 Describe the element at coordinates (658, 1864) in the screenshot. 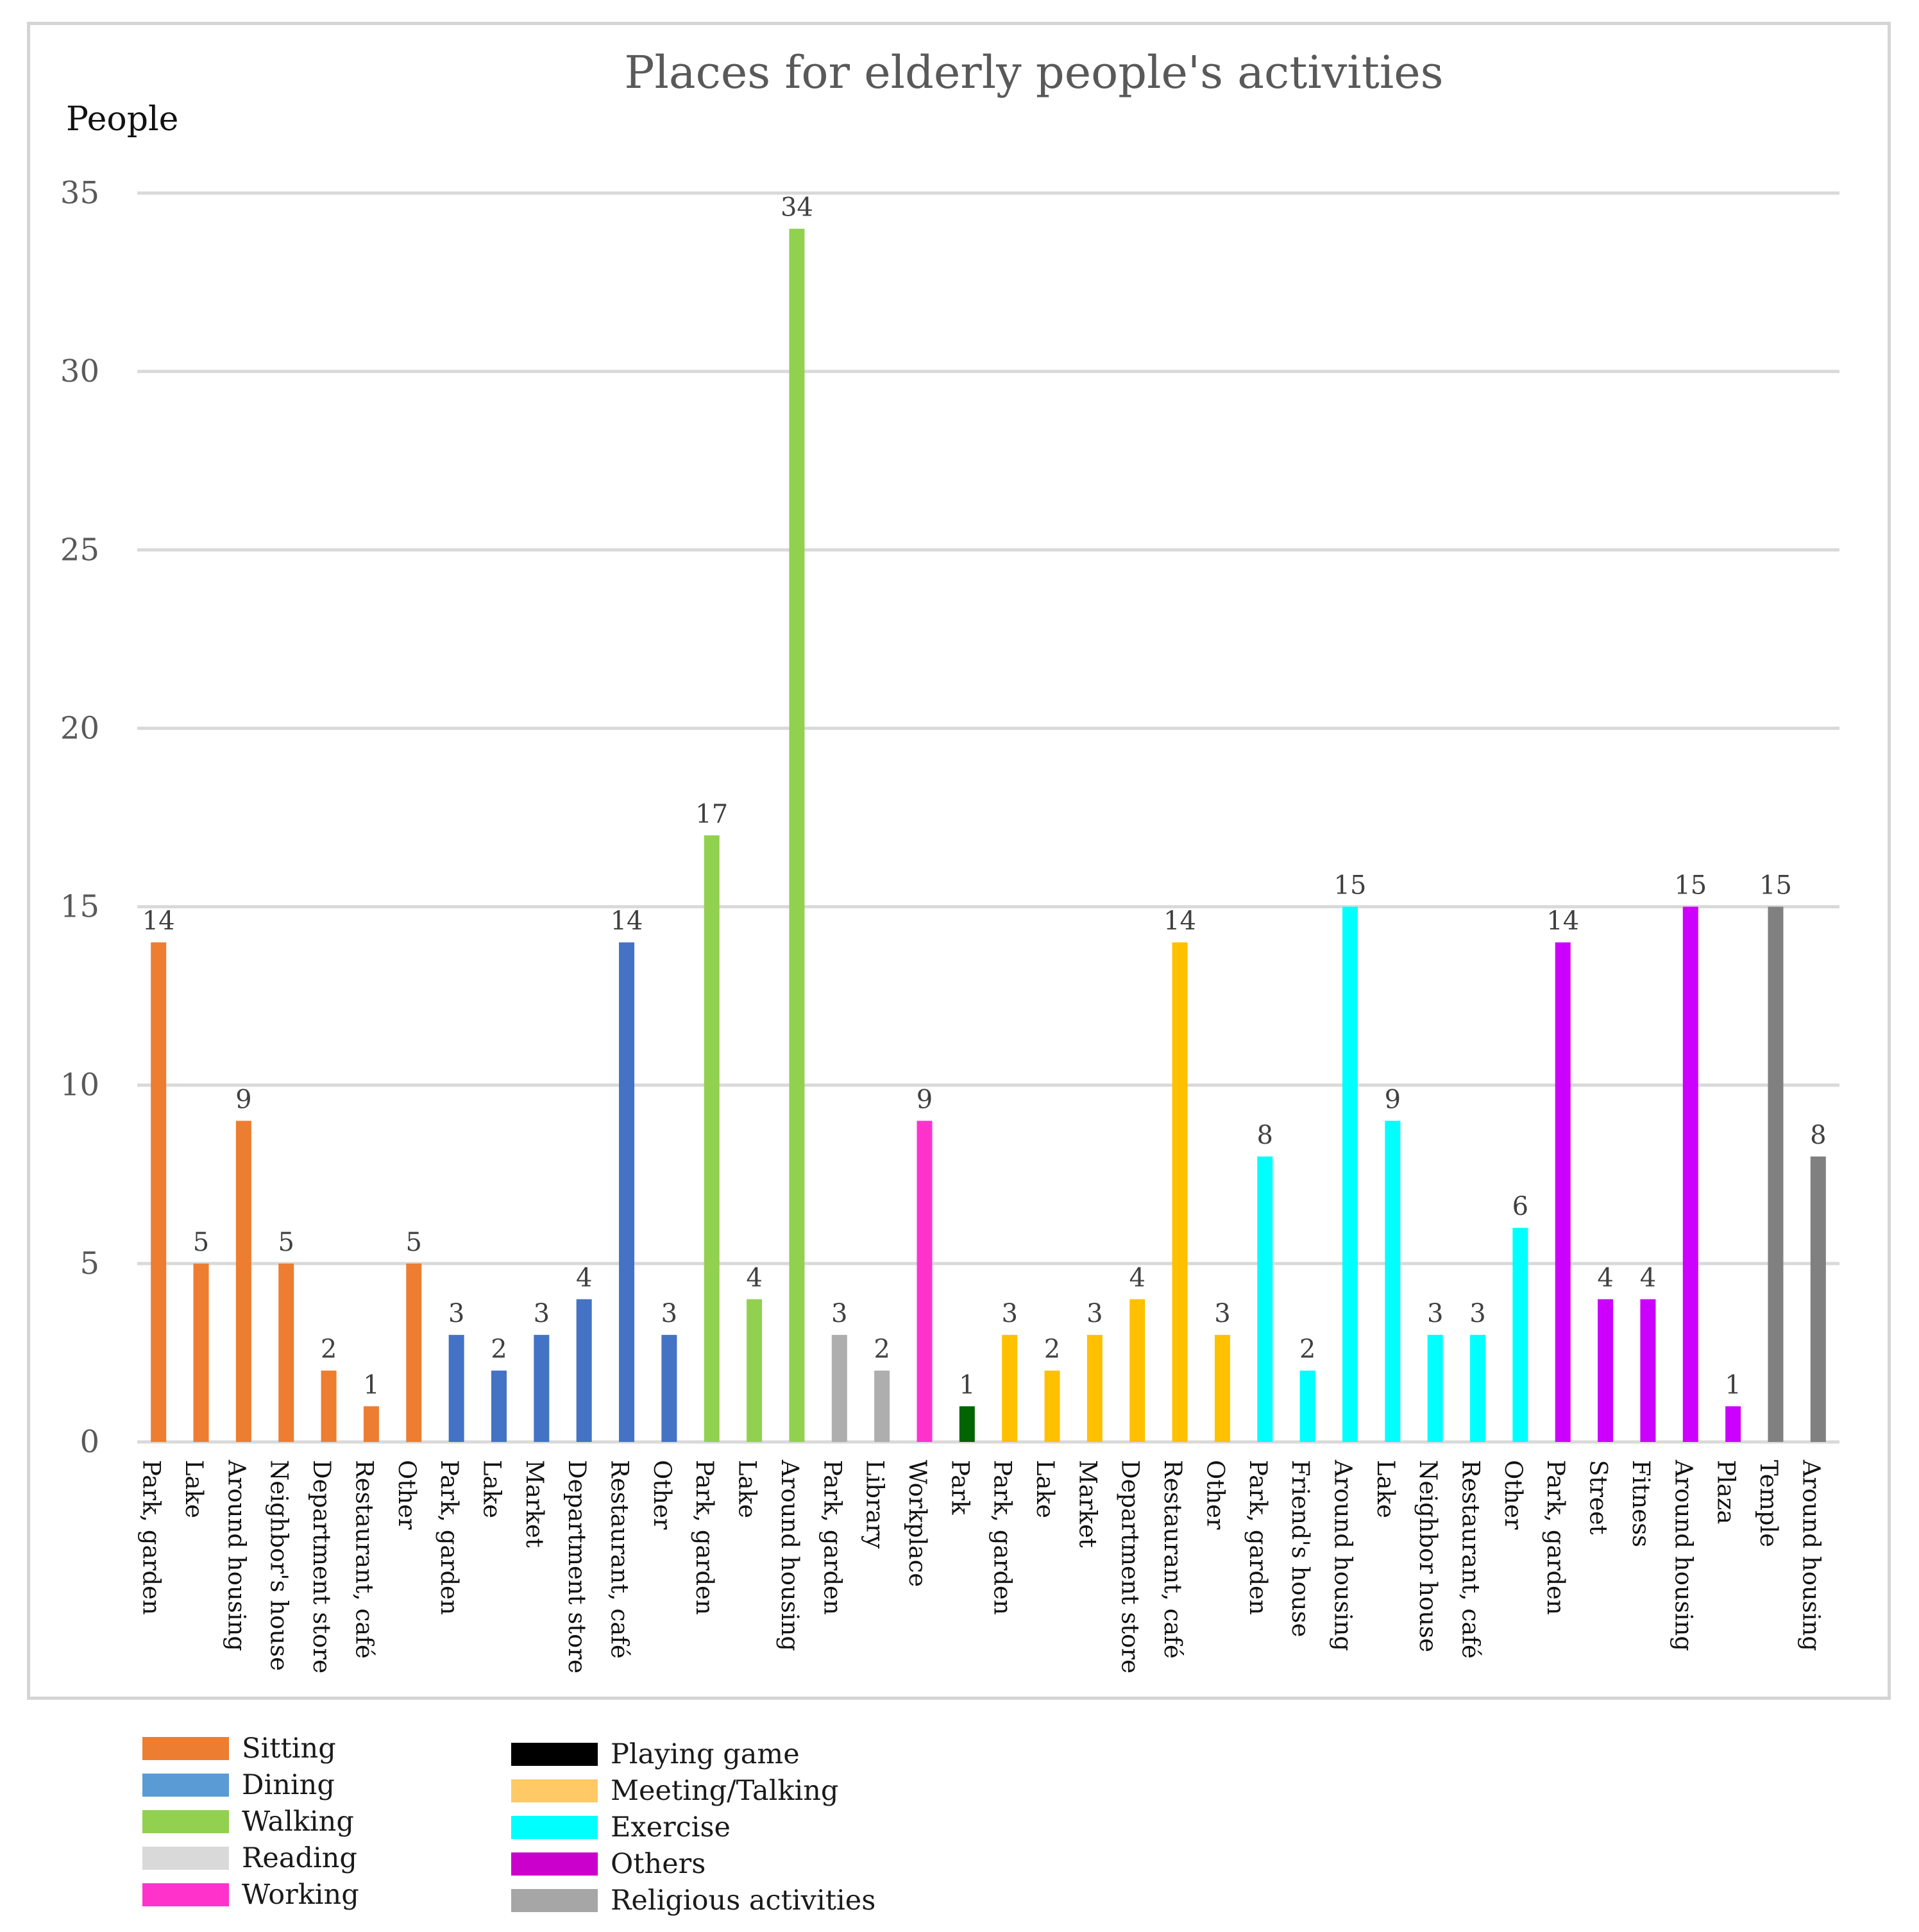

I see `legend-label: Others` at that location.